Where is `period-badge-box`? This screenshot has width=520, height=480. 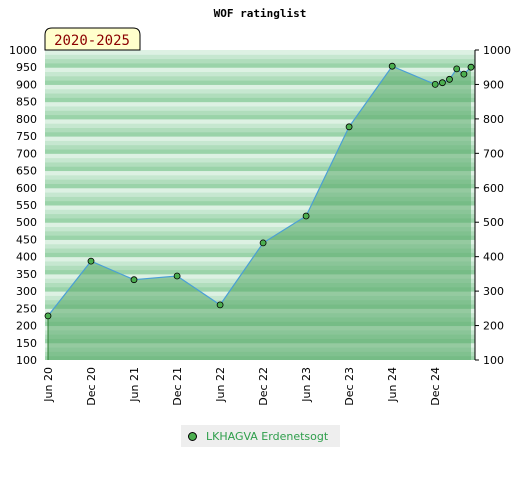 period-badge-box is located at coordinates (92, 39).